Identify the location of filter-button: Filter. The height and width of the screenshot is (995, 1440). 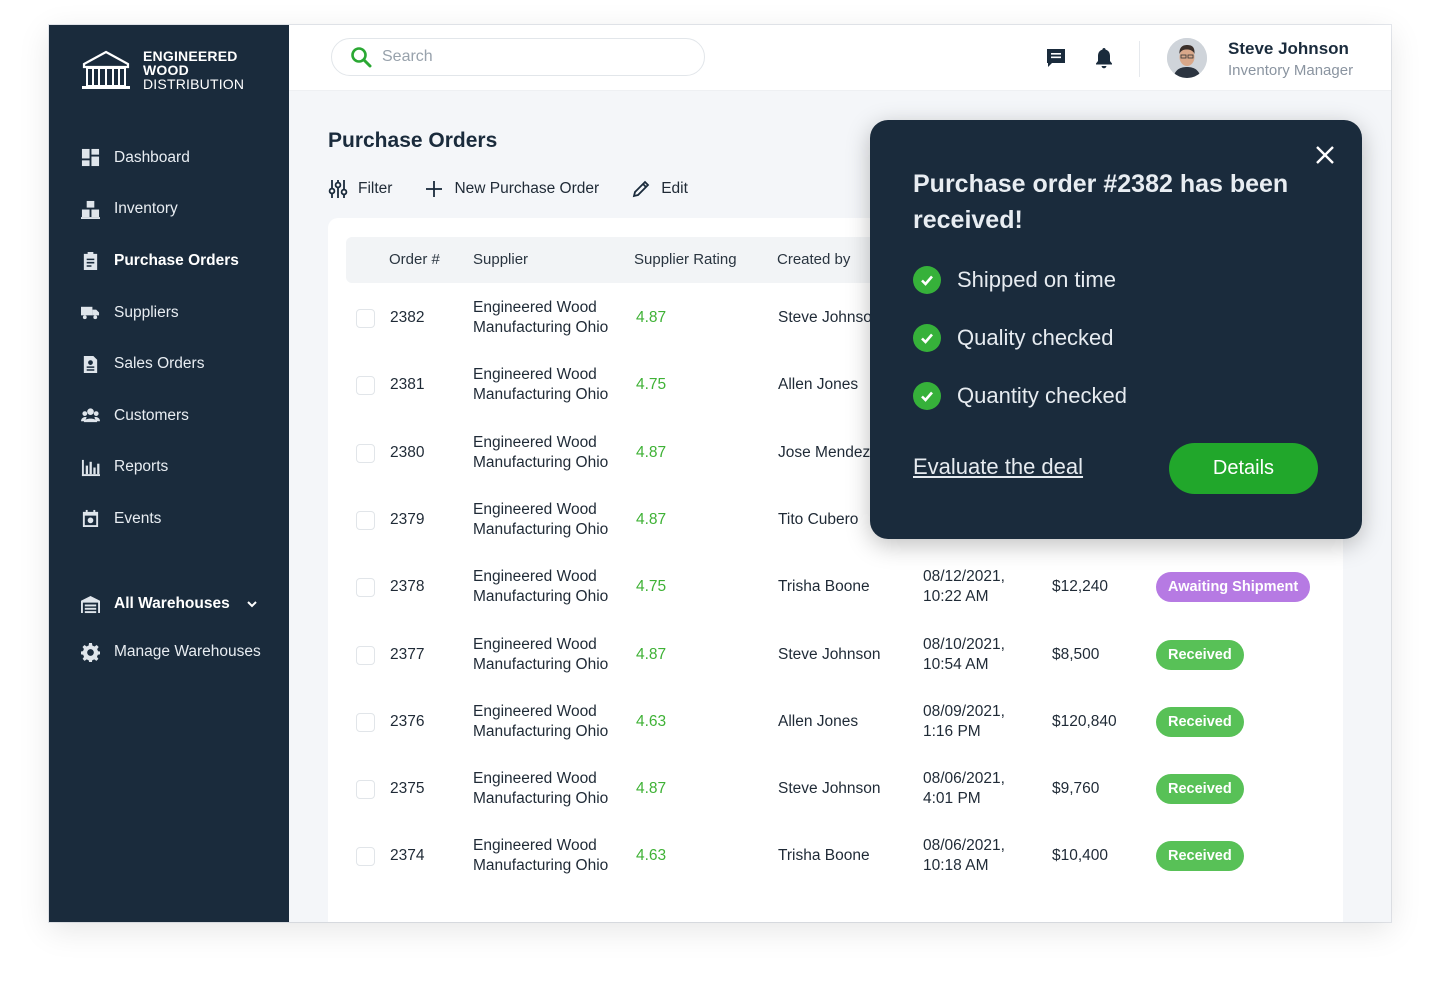
(360, 189).